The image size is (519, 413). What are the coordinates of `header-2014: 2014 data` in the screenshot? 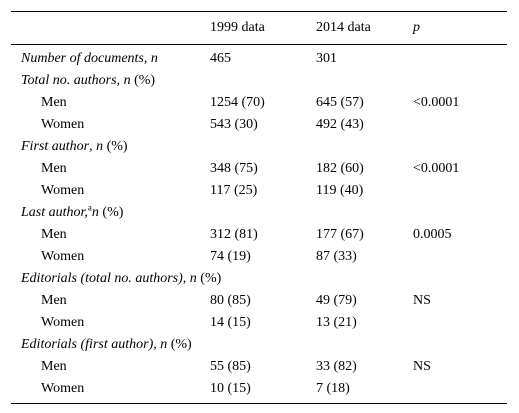 It's located at (364, 28).